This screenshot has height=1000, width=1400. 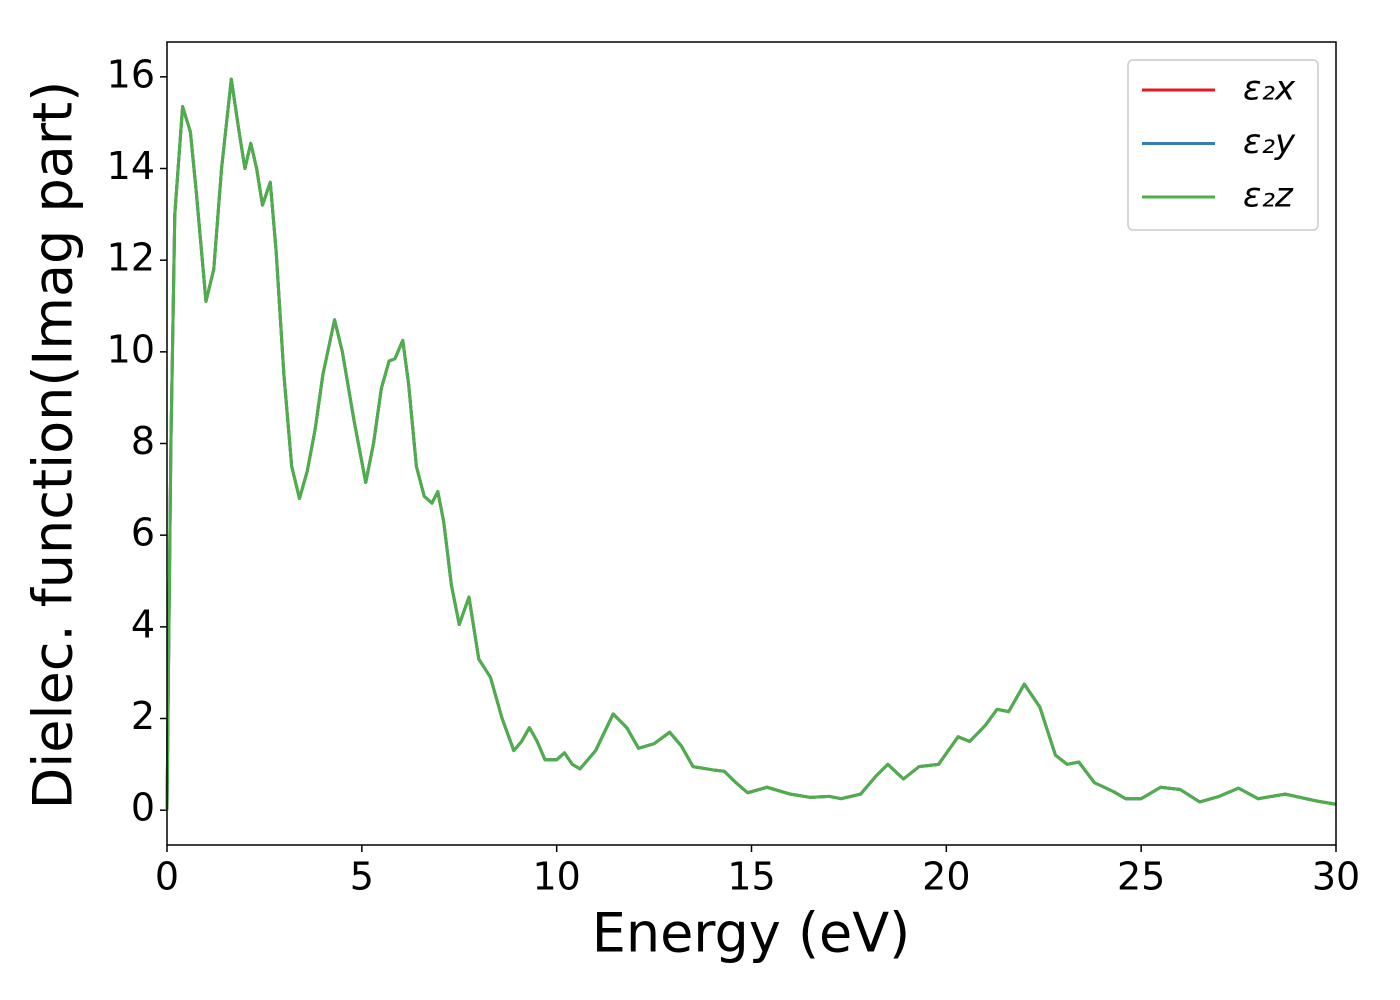 I want to click on y-tick-label: 8, so click(x=143, y=441).